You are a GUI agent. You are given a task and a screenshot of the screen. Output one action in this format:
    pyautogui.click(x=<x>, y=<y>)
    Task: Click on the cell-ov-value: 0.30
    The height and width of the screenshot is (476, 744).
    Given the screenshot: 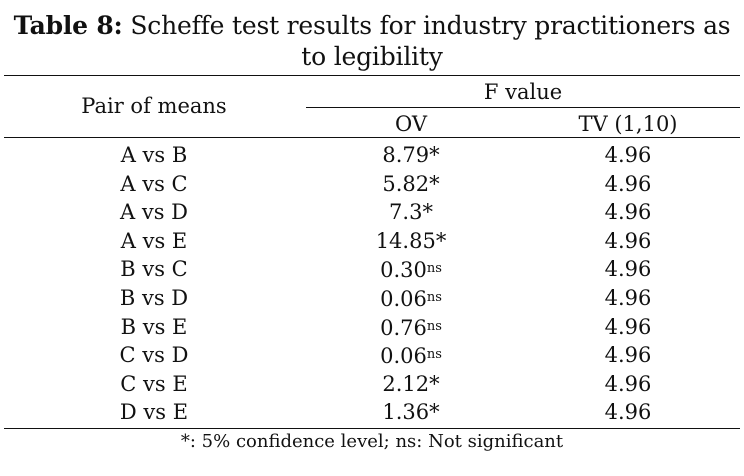 What is the action you would take?
    pyautogui.click(x=403, y=270)
    